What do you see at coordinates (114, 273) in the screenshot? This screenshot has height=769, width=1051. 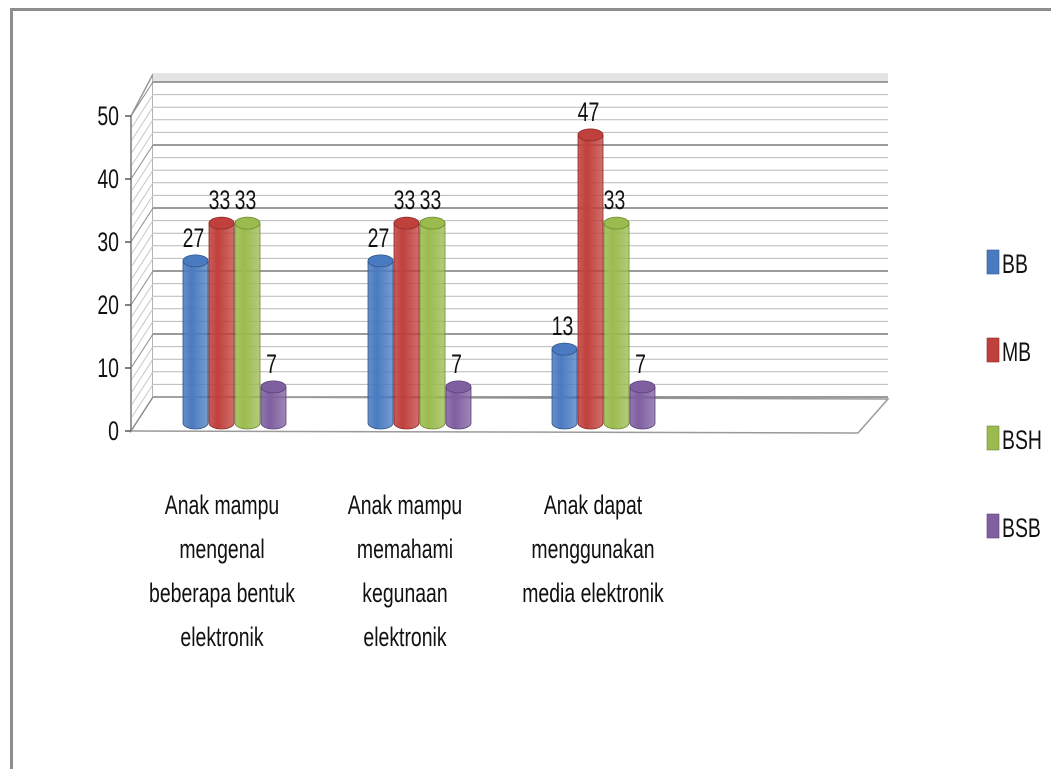 I see `y-axis: 0 10 20 30 40 50` at bounding box center [114, 273].